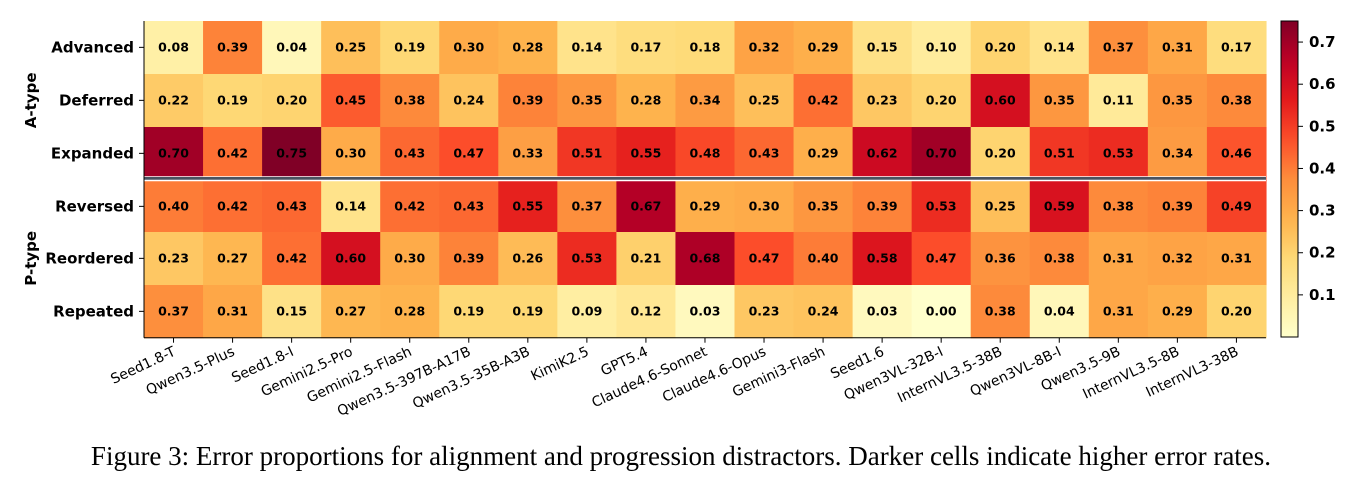 The height and width of the screenshot is (491, 1362). What do you see at coordinates (350, 257) in the screenshot?
I see `cell-value-label: 0.60` at bounding box center [350, 257].